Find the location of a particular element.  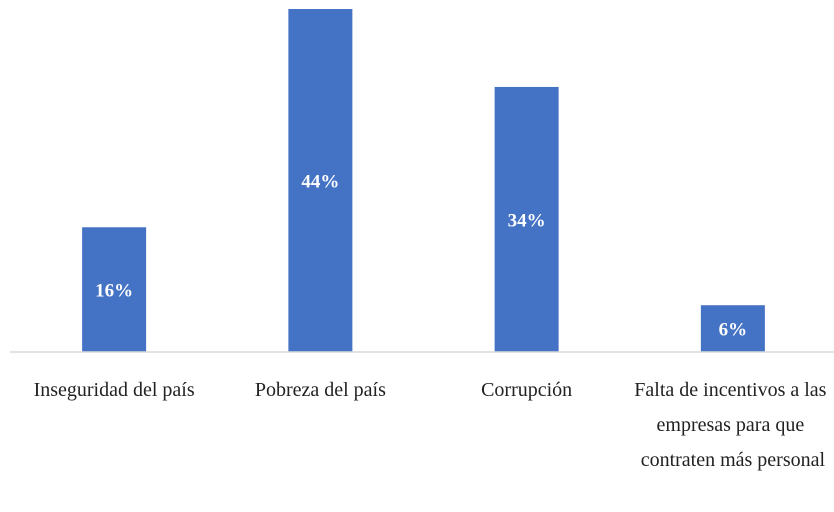

data-label: 6% is located at coordinates (733, 330).